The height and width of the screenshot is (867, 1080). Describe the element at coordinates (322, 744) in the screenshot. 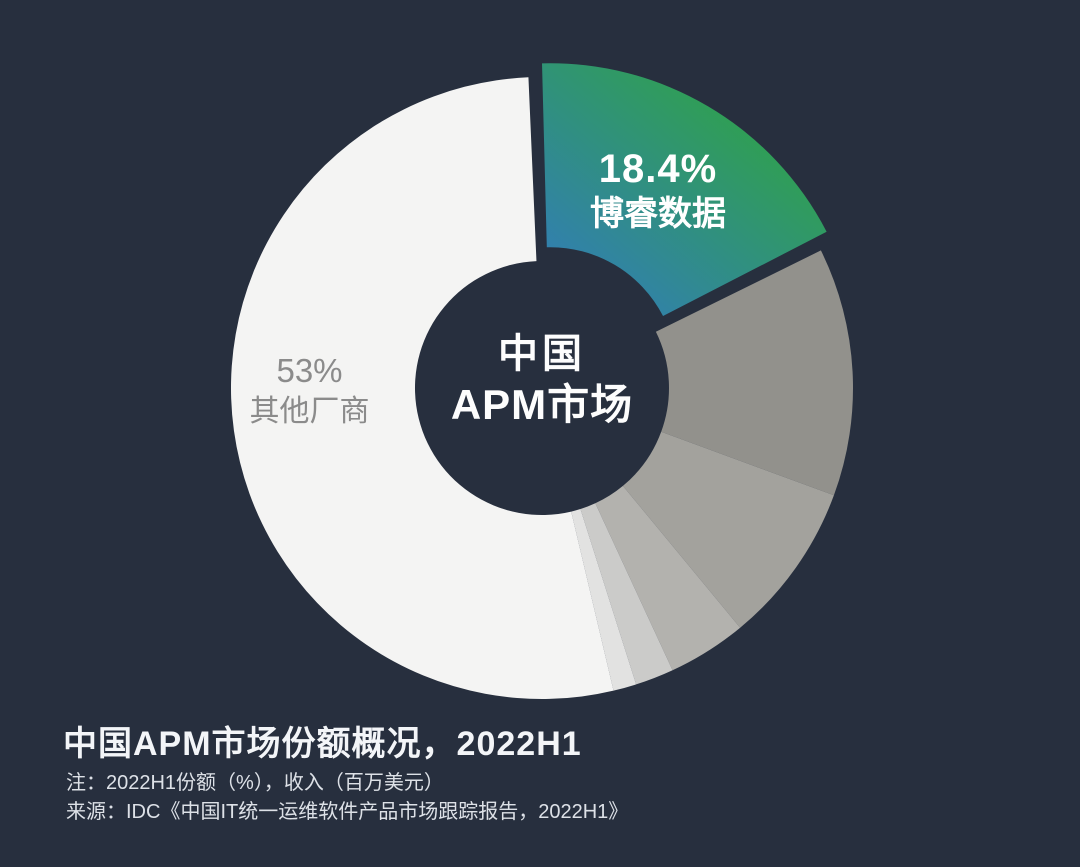

I see `chart-title: 中国APM市场份额概况，2022H1` at that location.